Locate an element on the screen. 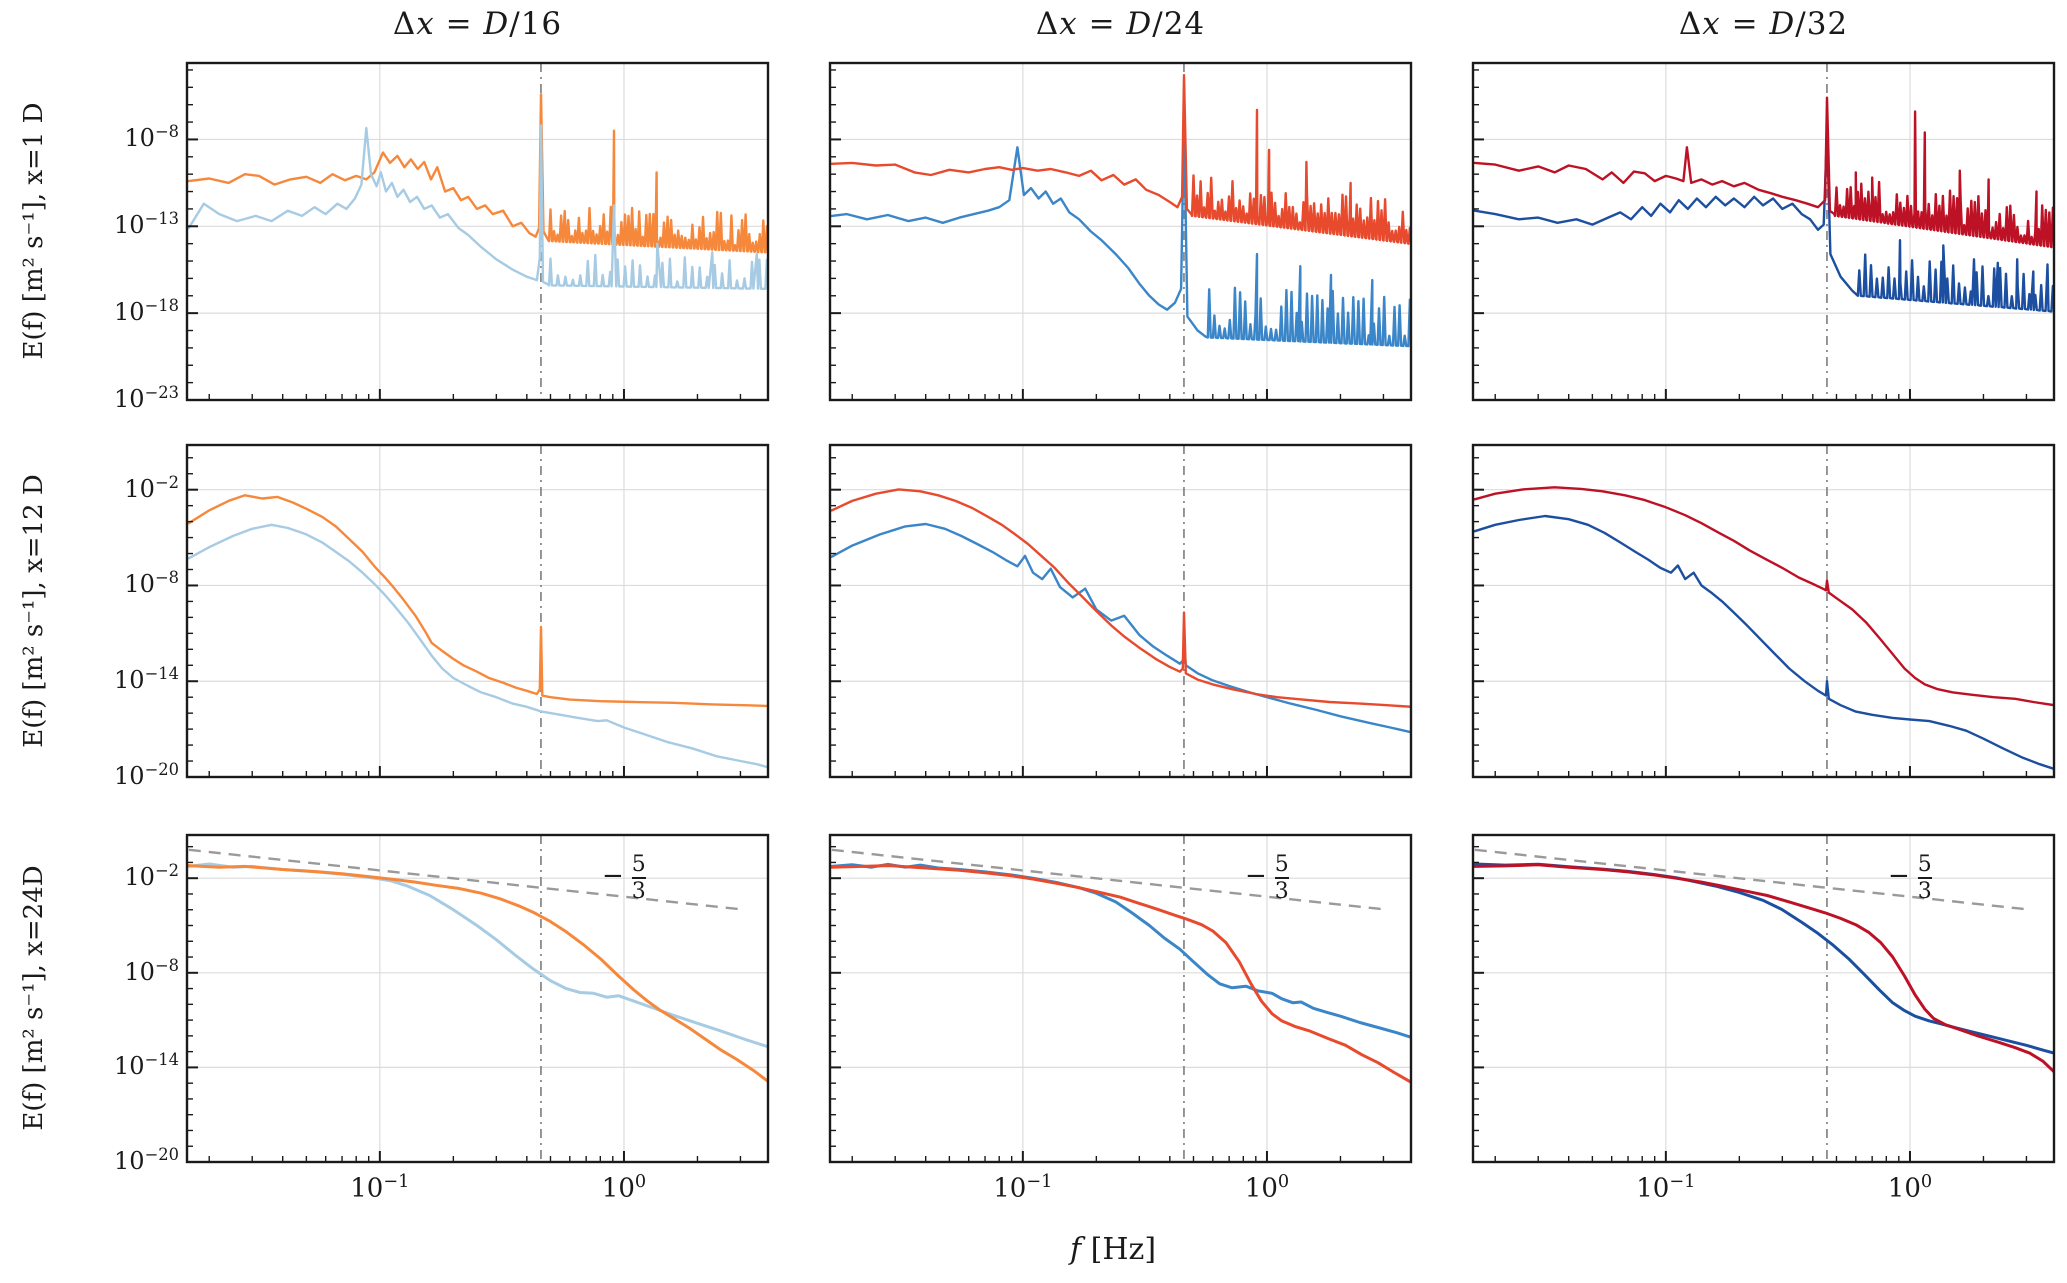 The image size is (2067, 1283). panel-r2c2 is located at coordinates (1120, 611).